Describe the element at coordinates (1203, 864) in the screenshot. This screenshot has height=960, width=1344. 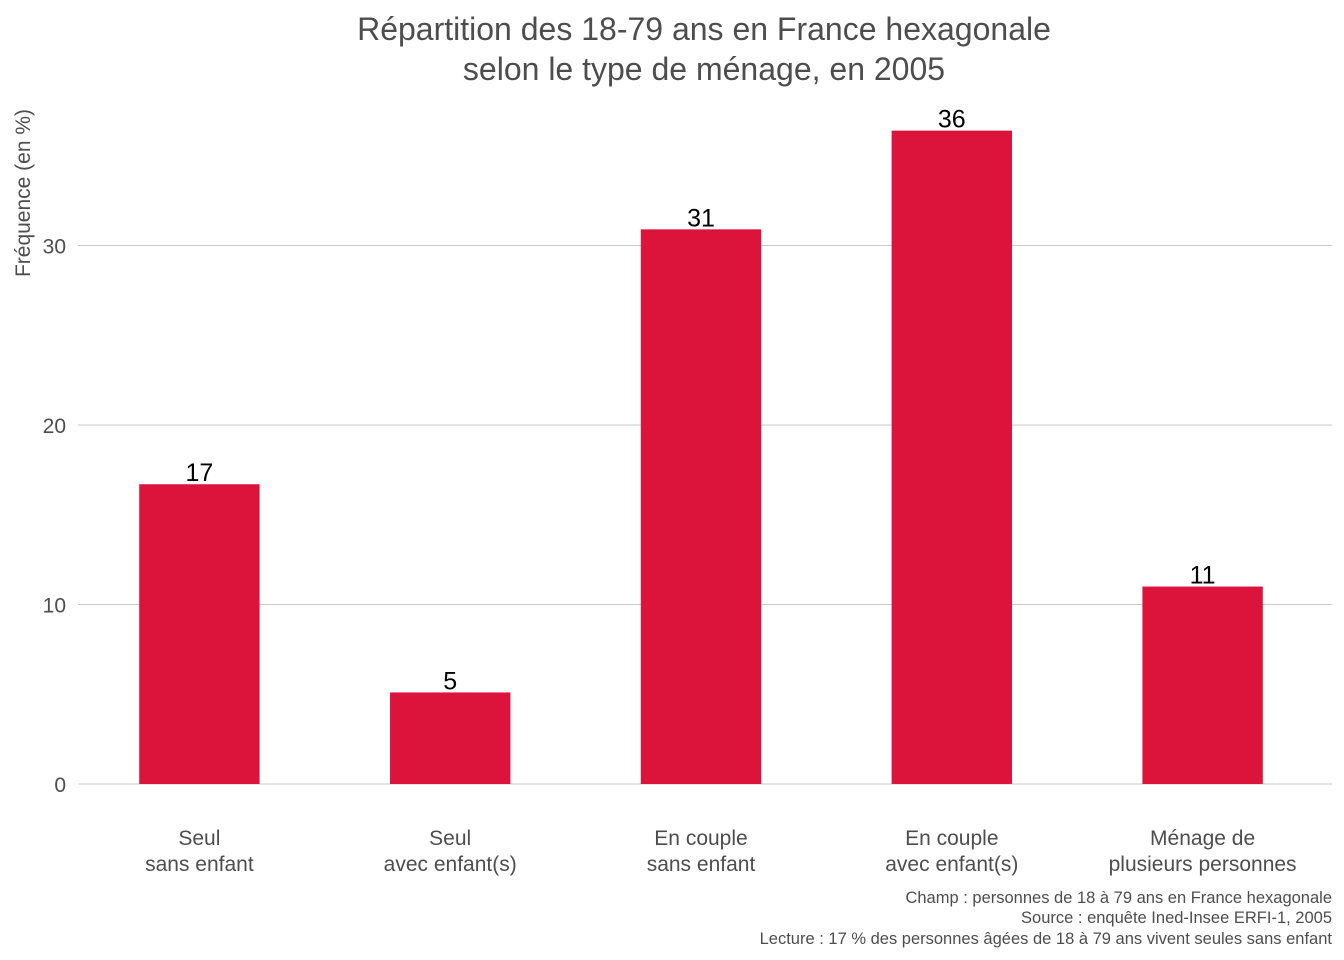
I see `x-tick-label: plusieurs personnes` at that location.